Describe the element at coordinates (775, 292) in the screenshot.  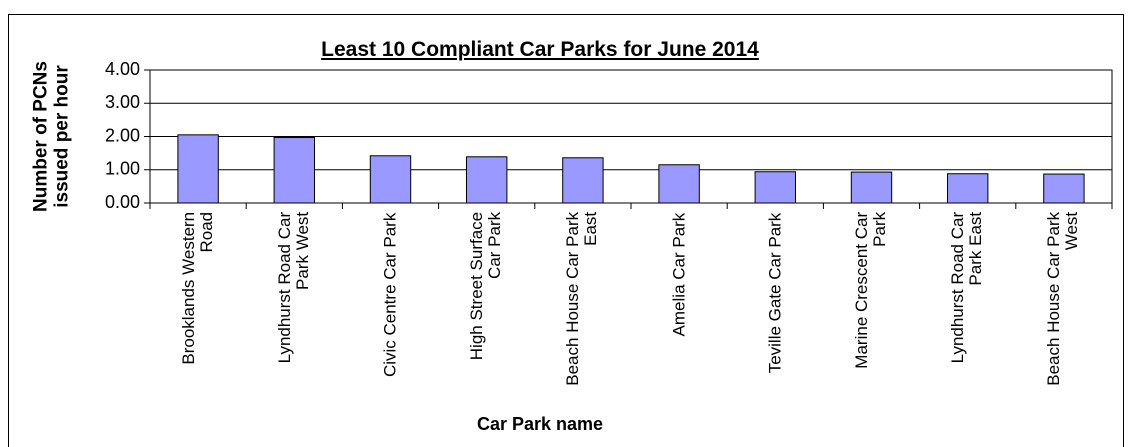
I see `x-tick-label: Teville Gate Car Park` at that location.